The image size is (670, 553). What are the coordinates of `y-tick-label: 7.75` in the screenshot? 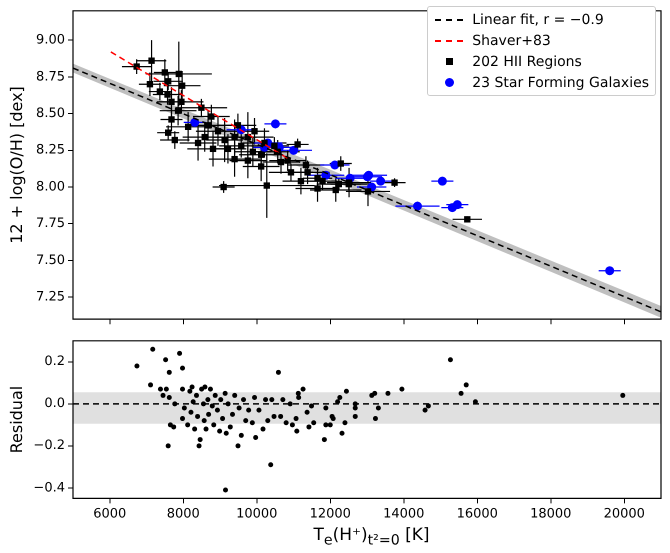 It's located at (50, 224).